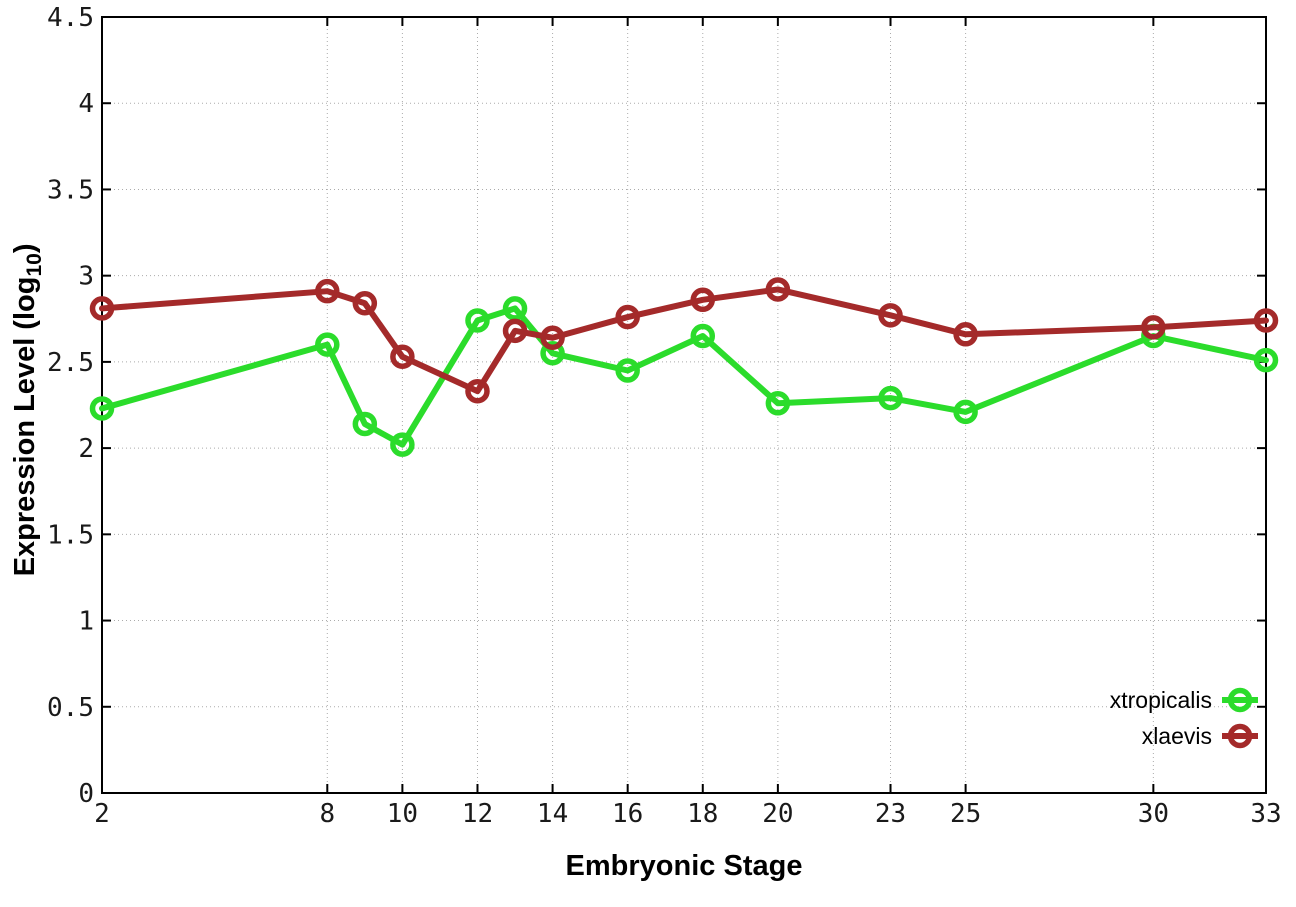 This screenshot has width=1296, height=907. Describe the element at coordinates (965, 814) in the screenshot. I see `x-tick-label: 25` at that location.